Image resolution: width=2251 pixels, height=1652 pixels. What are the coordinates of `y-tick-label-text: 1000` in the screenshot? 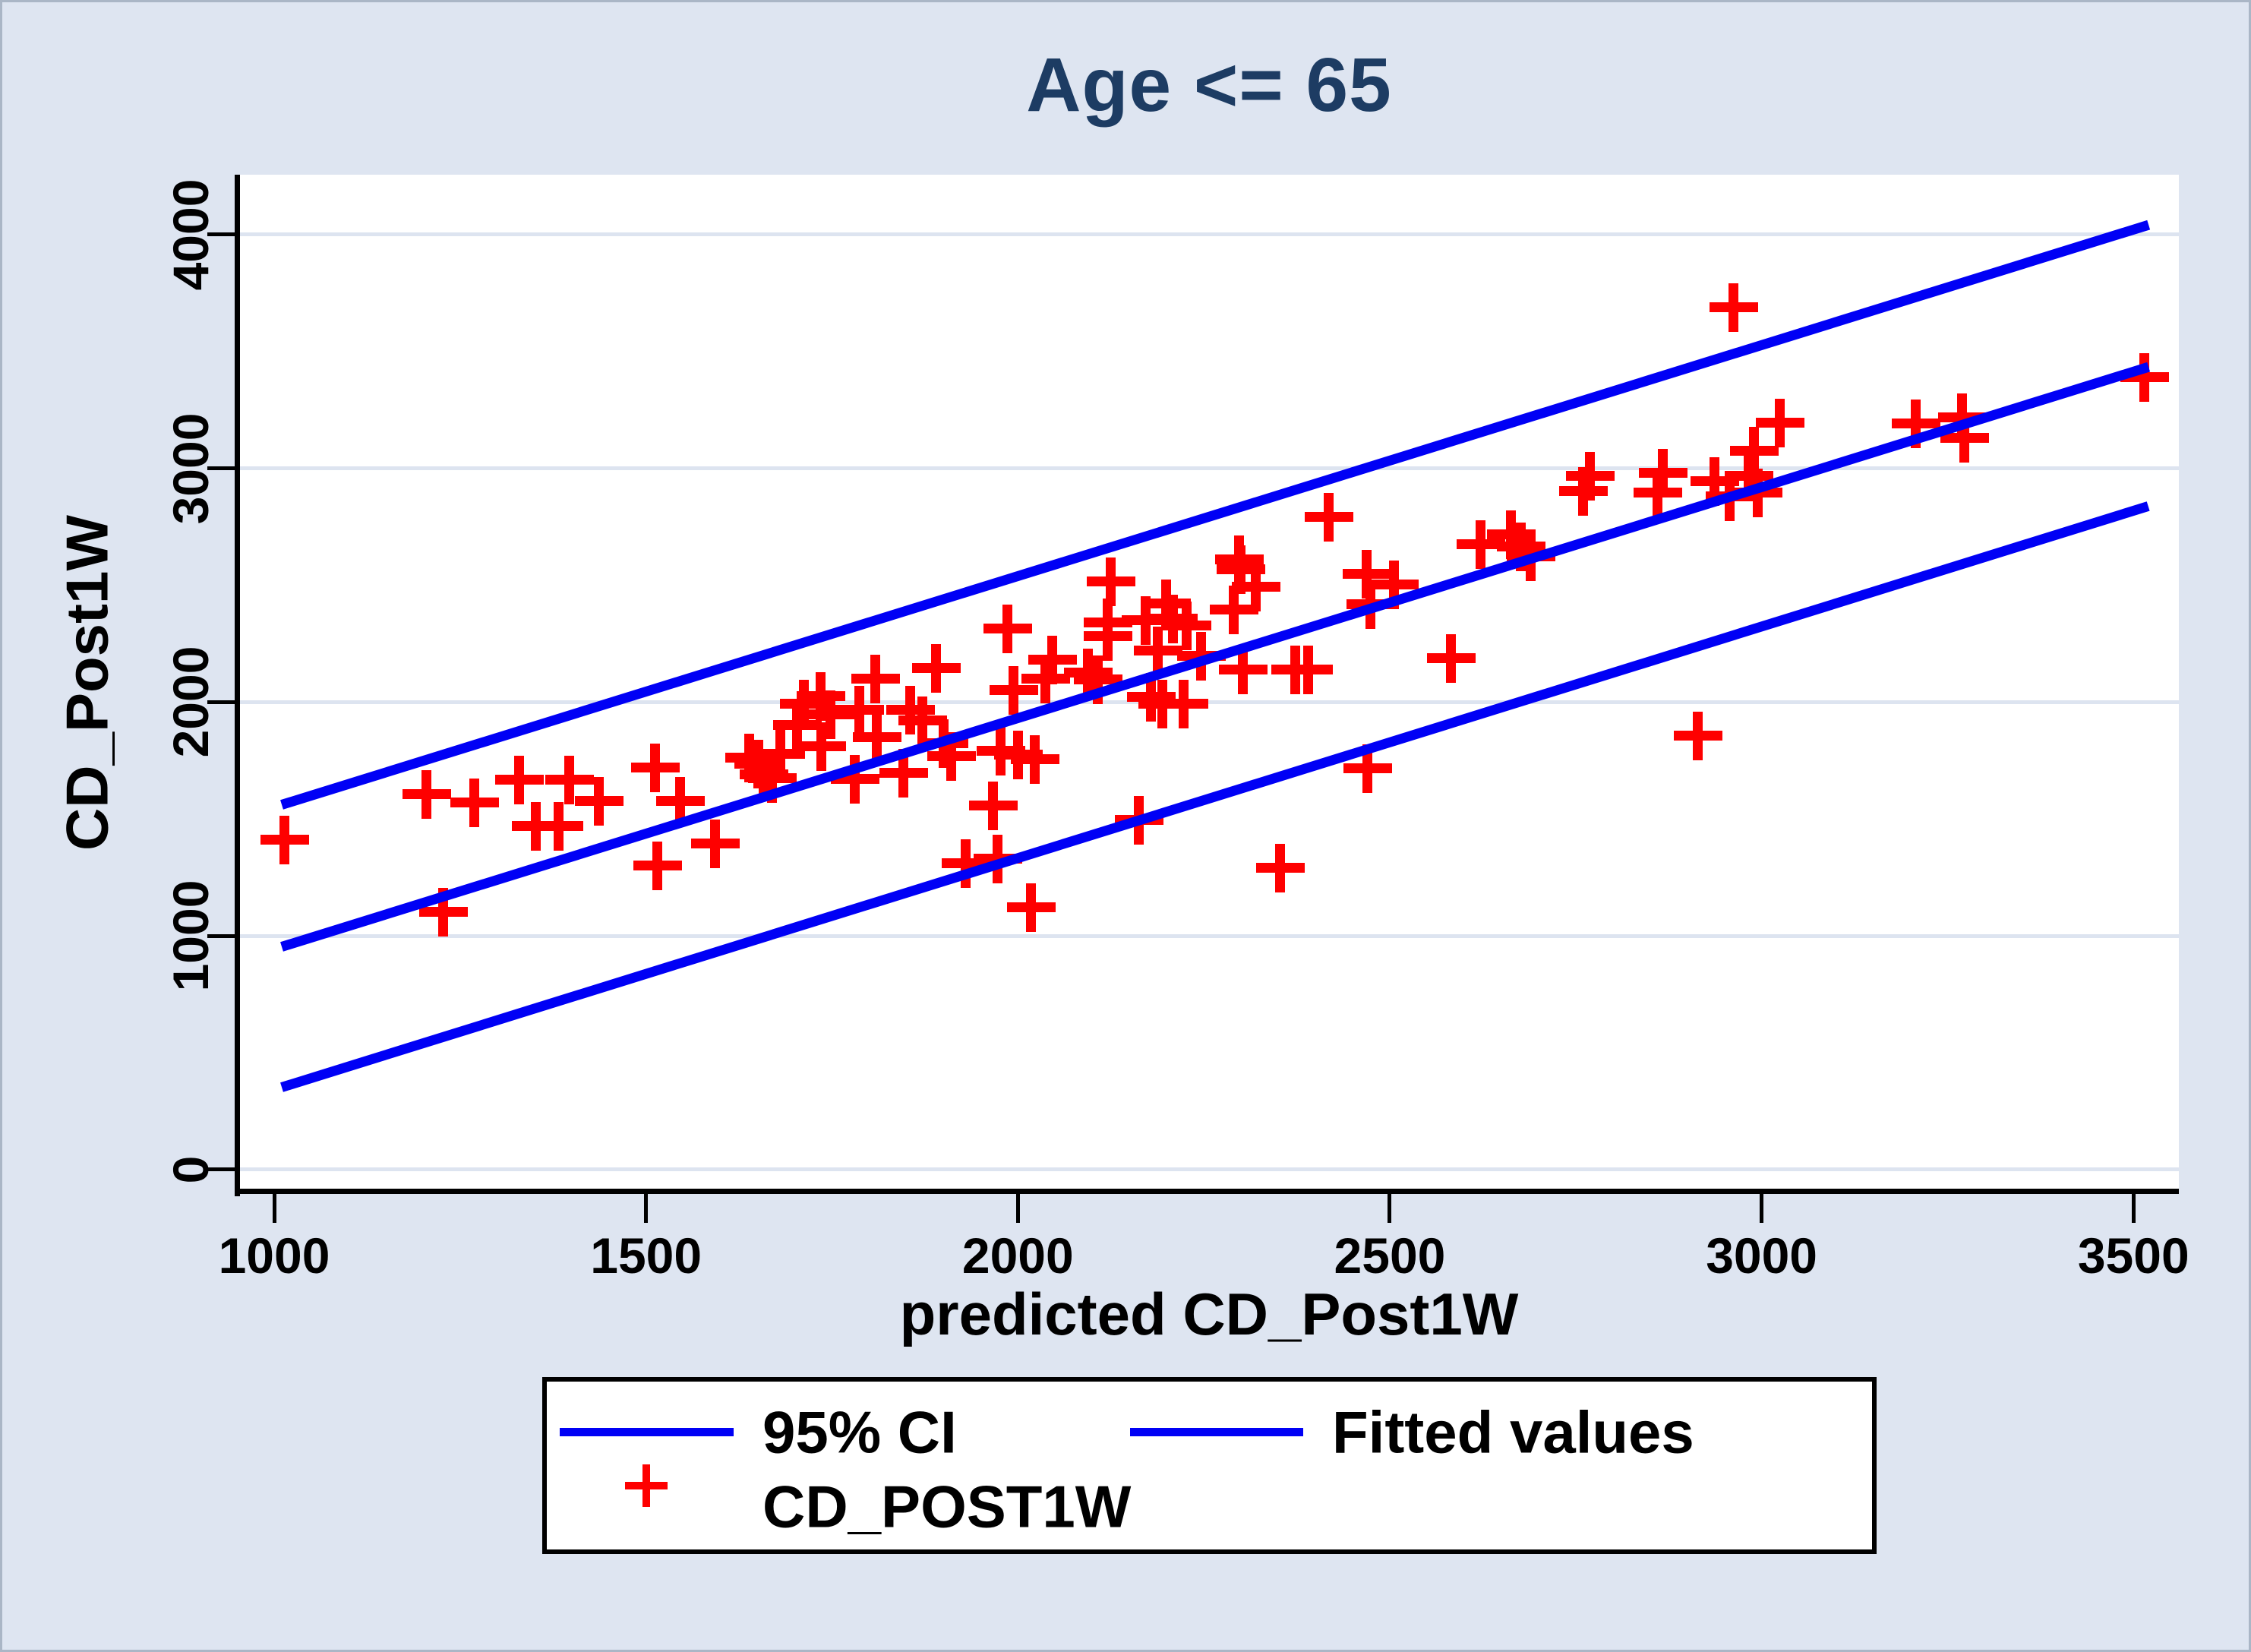 It's located at (191, 936).